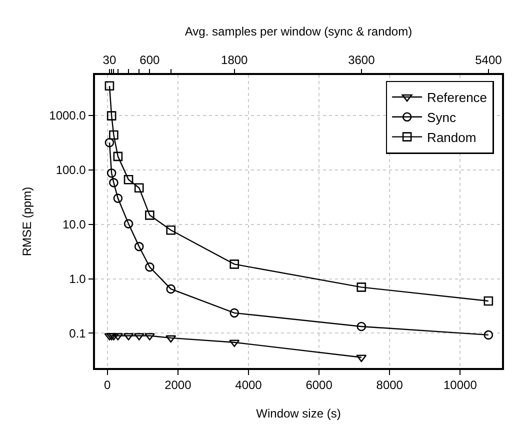  I want to click on y-tick-label: 1000.0, so click(67, 115).